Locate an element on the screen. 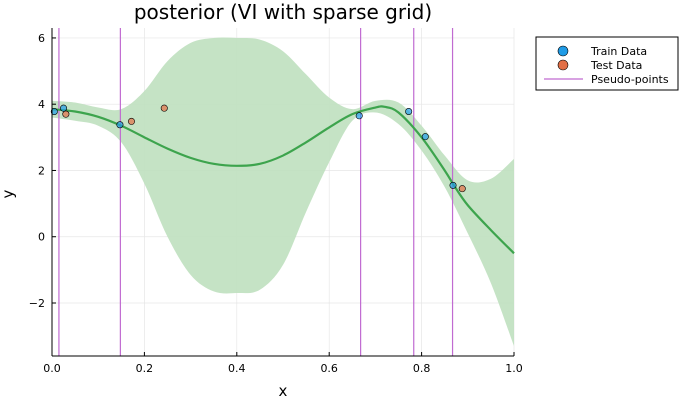 The height and width of the screenshot is (400, 700). legend-test-marker is located at coordinates (563, 65).